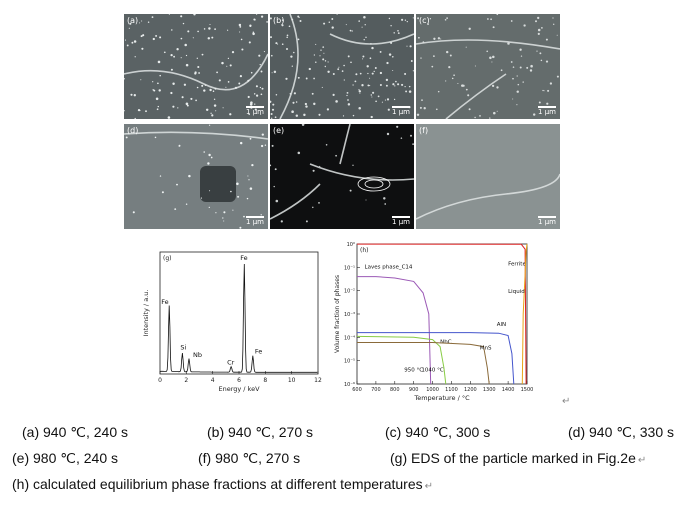 The image size is (700, 506). What do you see at coordinates (488, 66) in the screenshot?
I see `micrograph-texture-c` at bounding box center [488, 66].